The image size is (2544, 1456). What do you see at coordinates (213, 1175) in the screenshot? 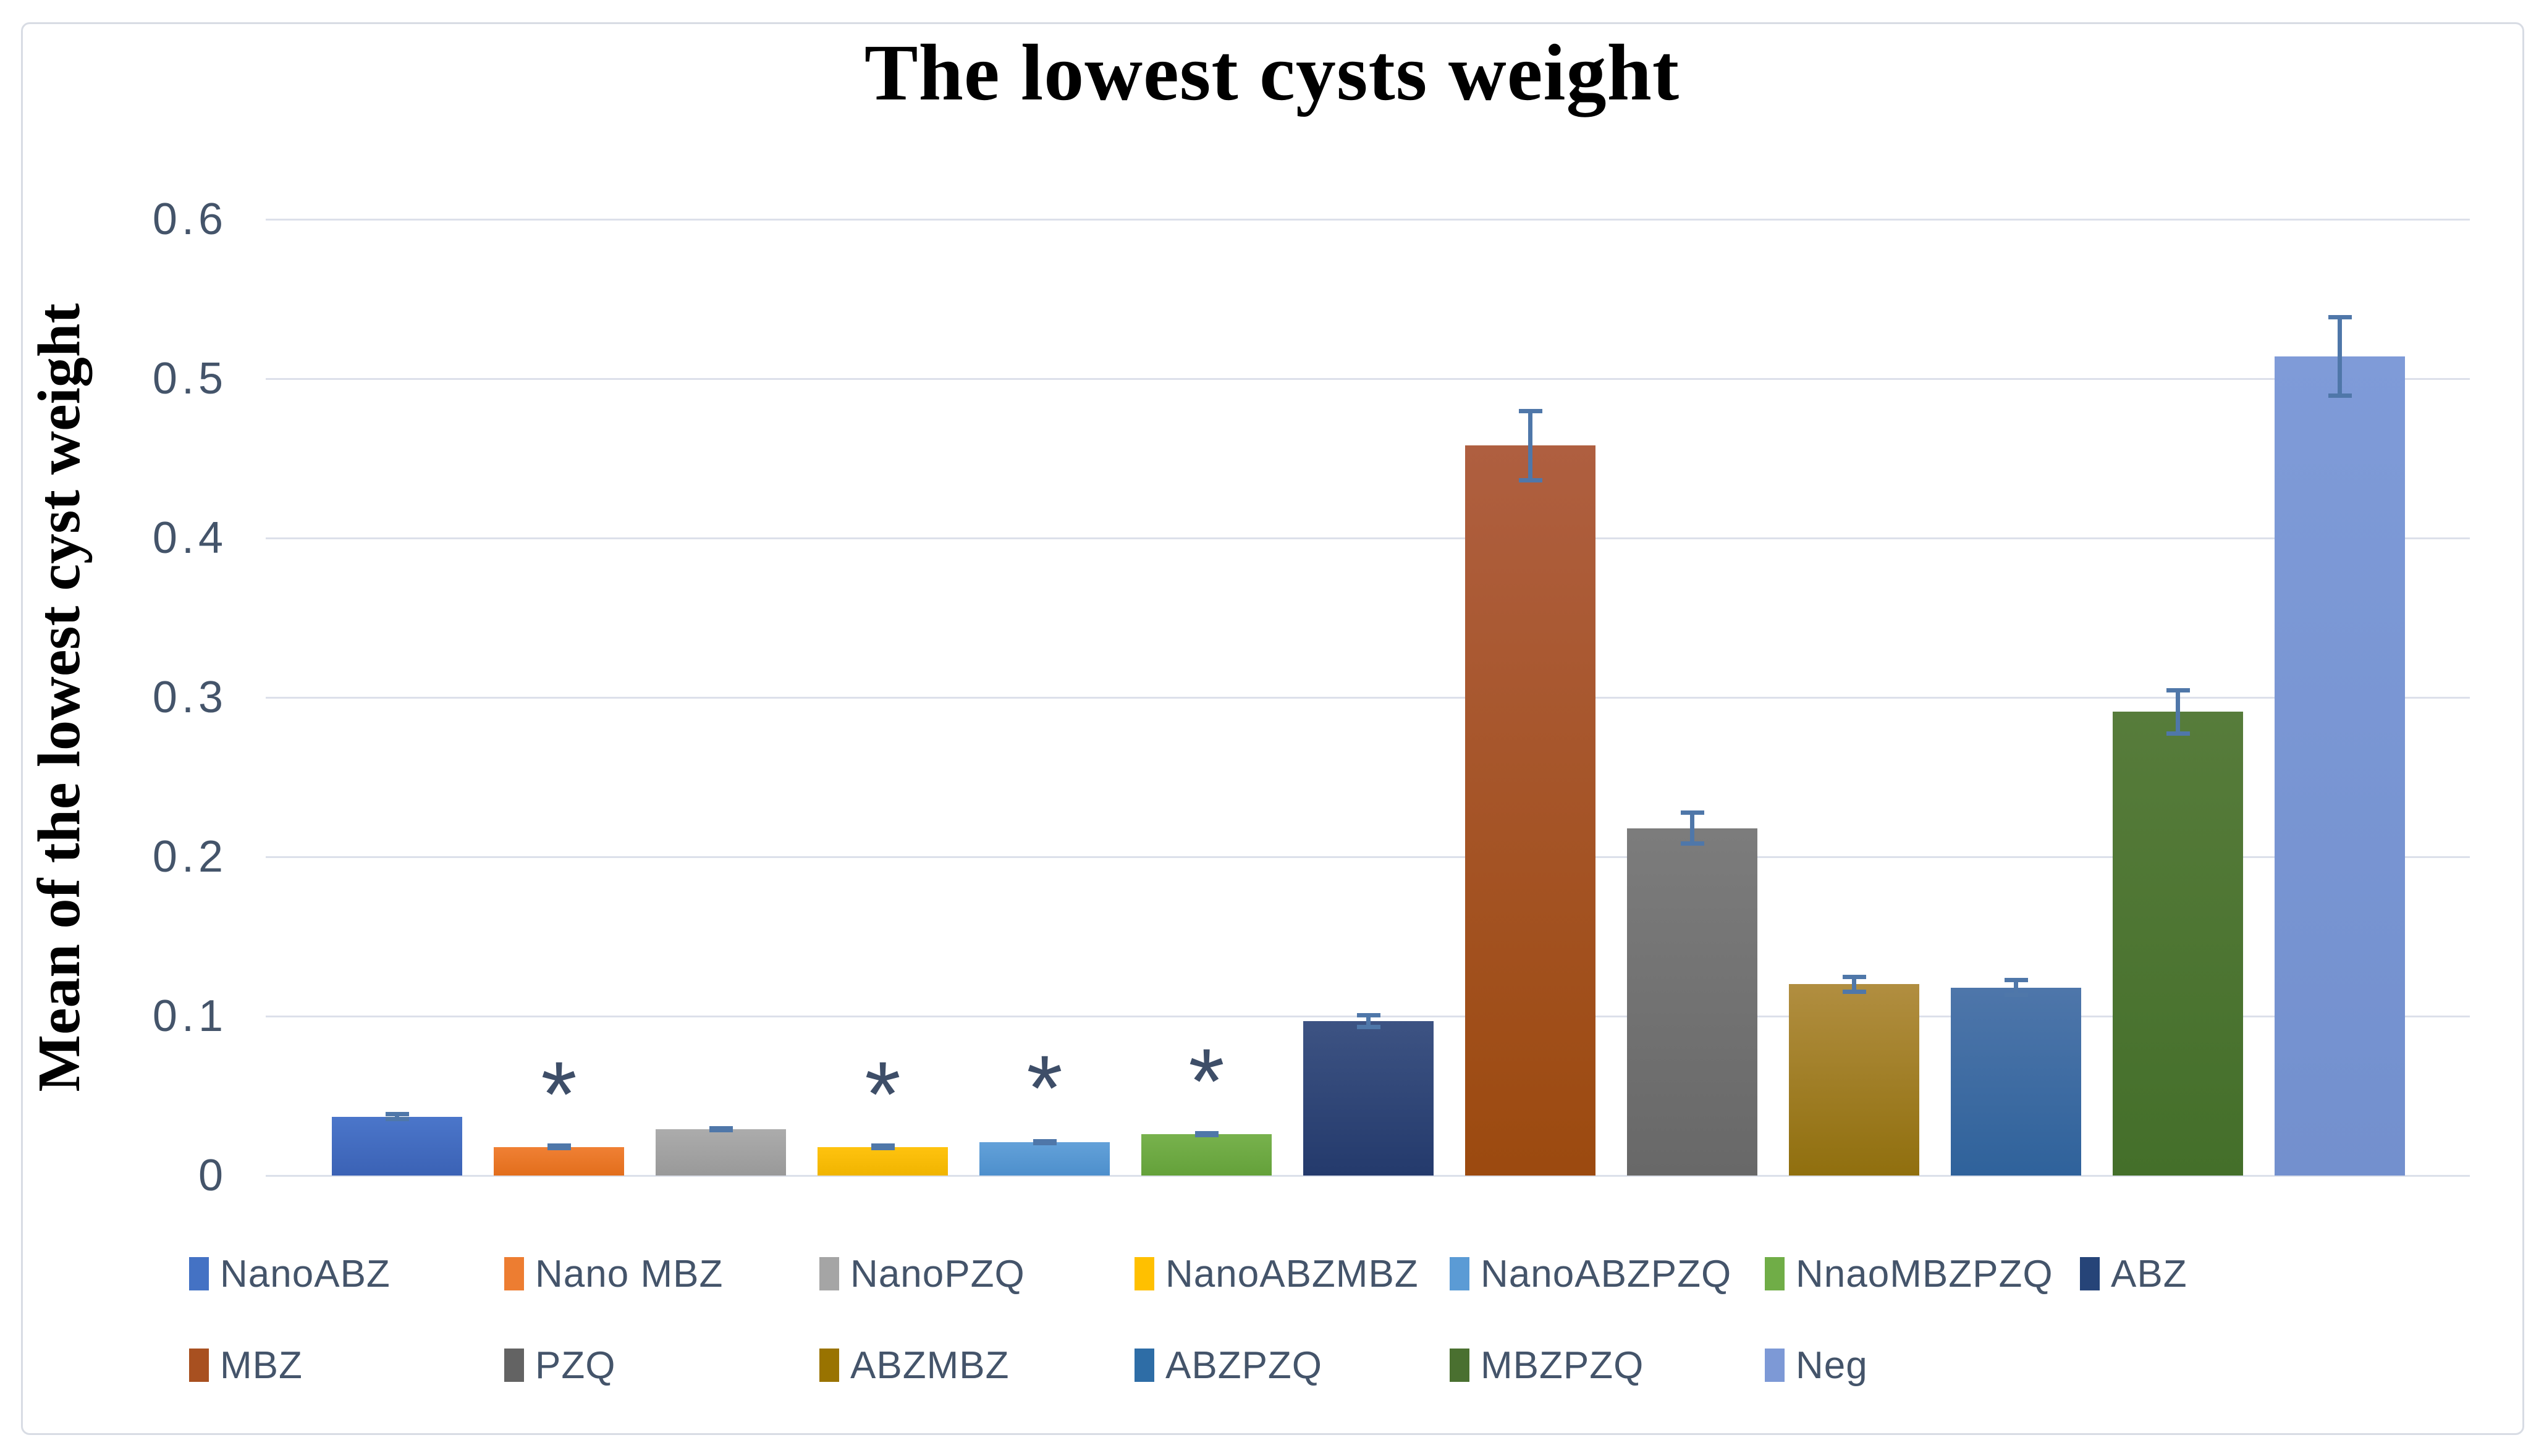
I see `y-tick-label: 0` at bounding box center [213, 1175].